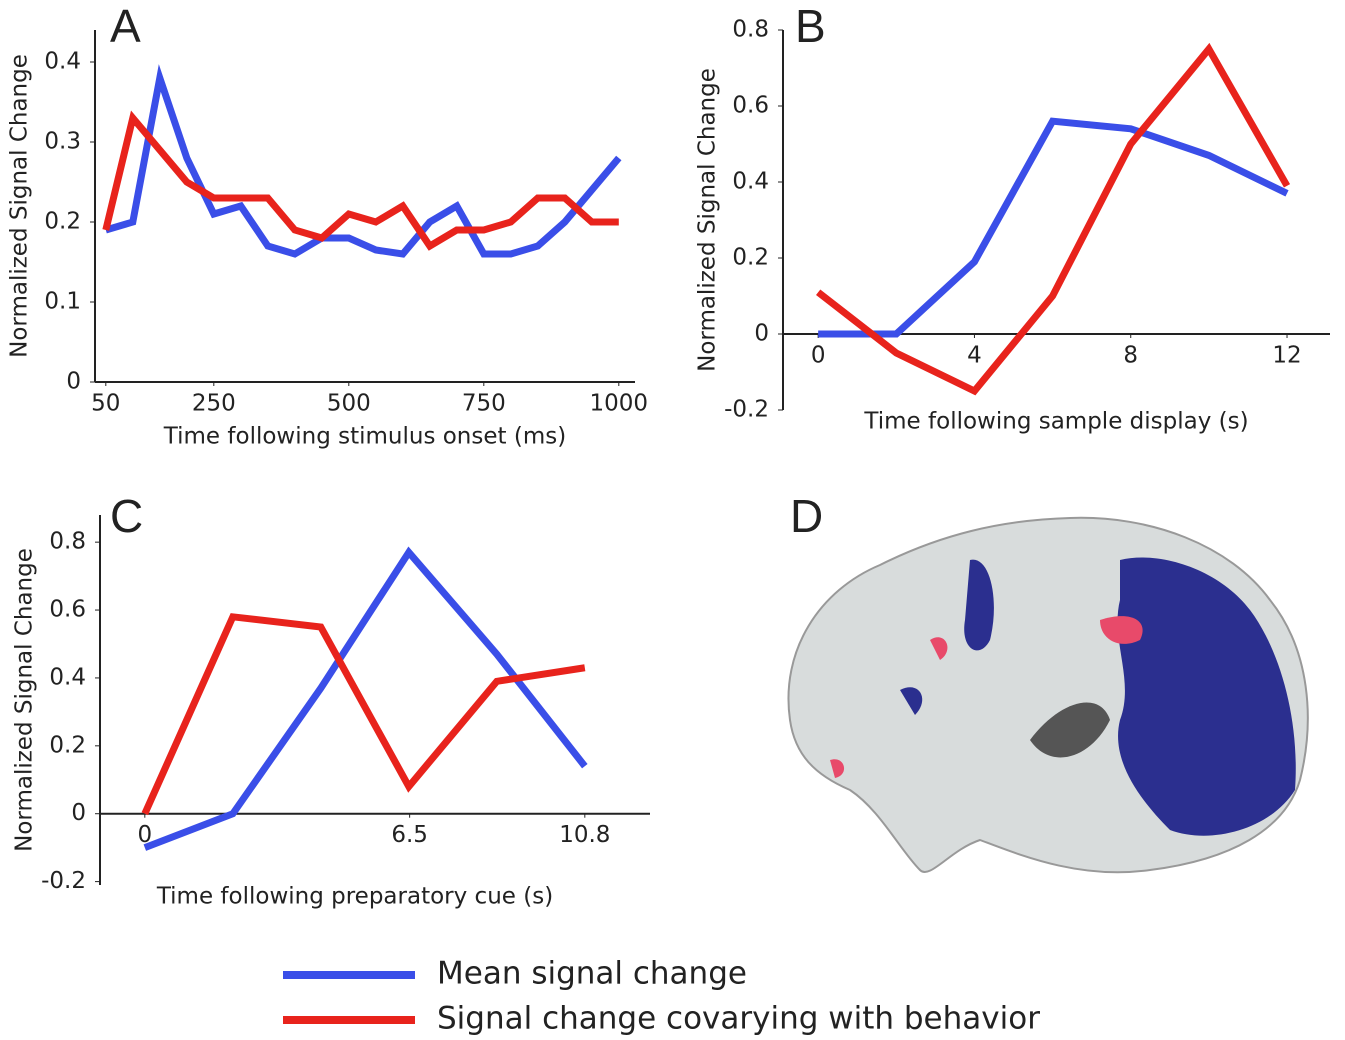 This screenshot has width=1345, height=1040. What do you see at coordinates (349, 404) in the screenshot?
I see `x-tick-label: 500` at bounding box center [349, 404].